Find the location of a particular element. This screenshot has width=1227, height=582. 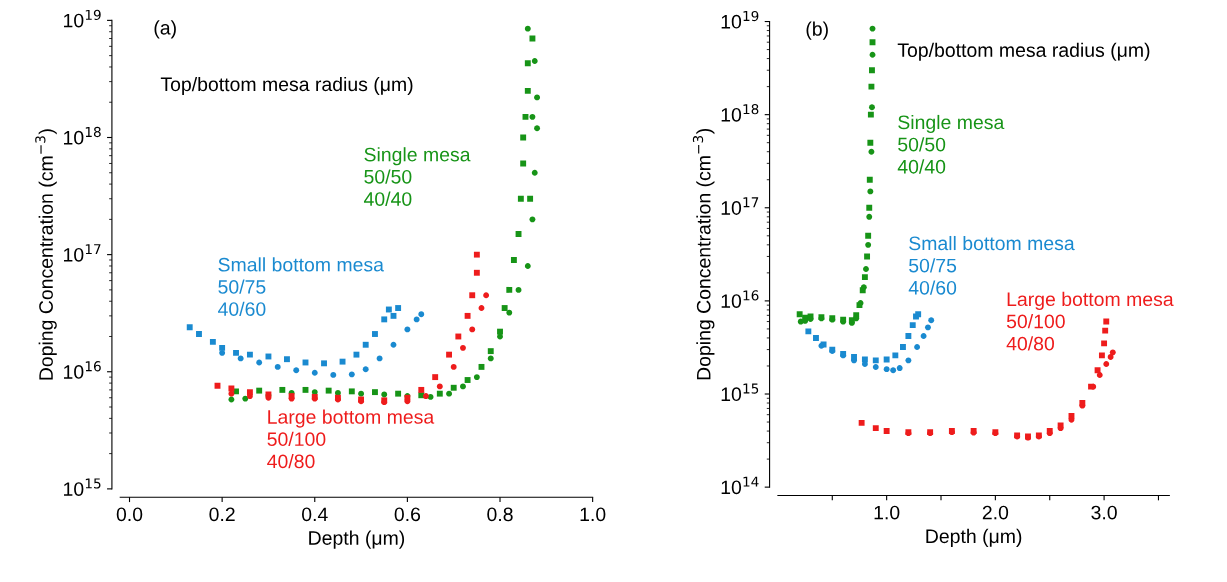

chart-title: (a) is located at coordinates (165, 29).